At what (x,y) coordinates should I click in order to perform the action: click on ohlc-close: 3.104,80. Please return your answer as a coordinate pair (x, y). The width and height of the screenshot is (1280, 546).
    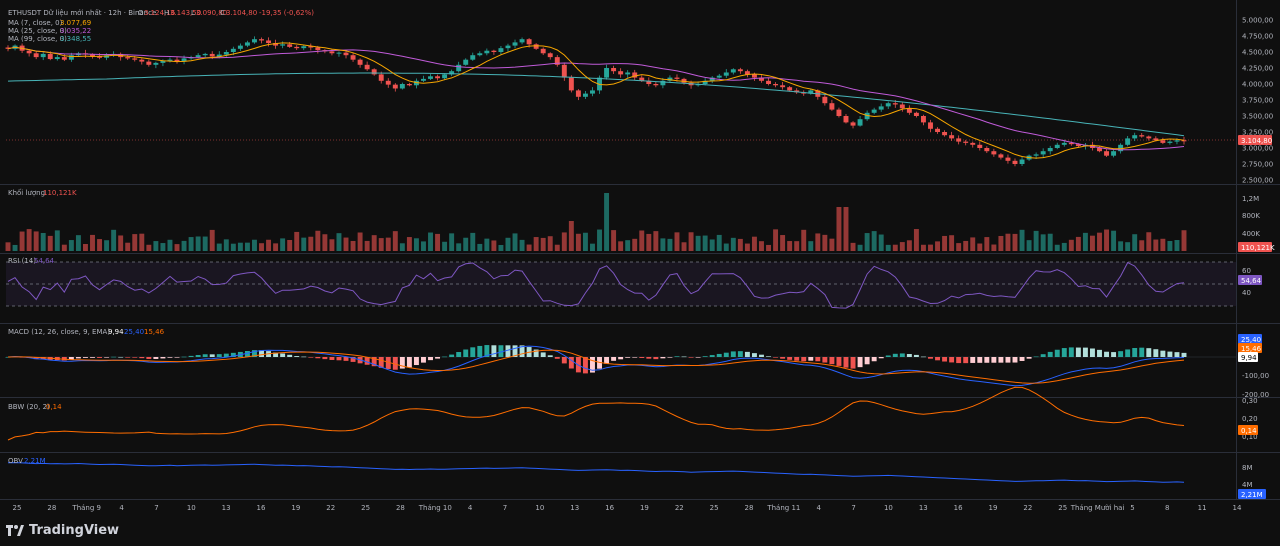
    Looking at the image, I should click on (241, 13).